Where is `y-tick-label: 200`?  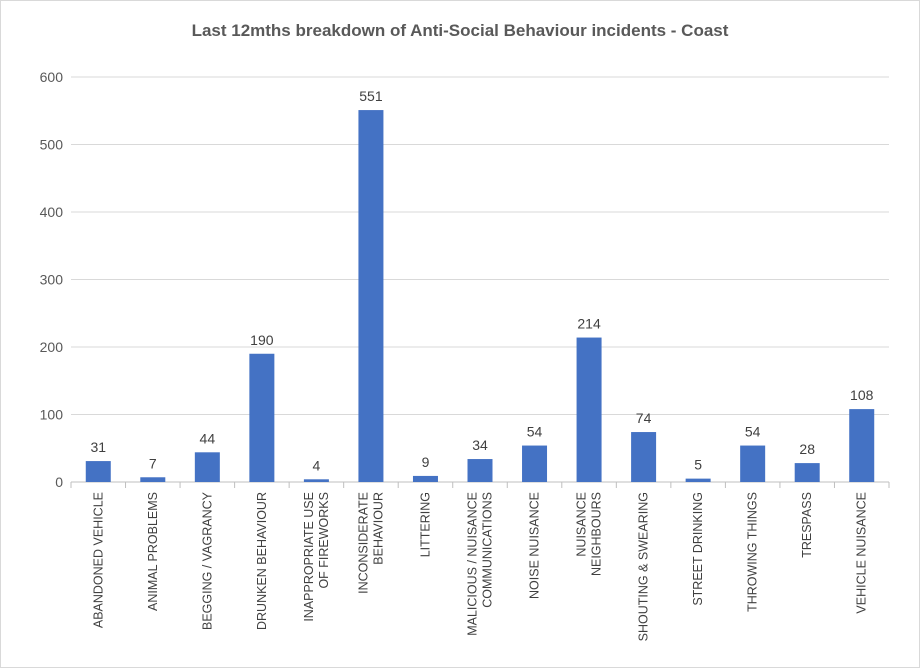 y-tick-label: 200 is located at coordinates (52, 347).